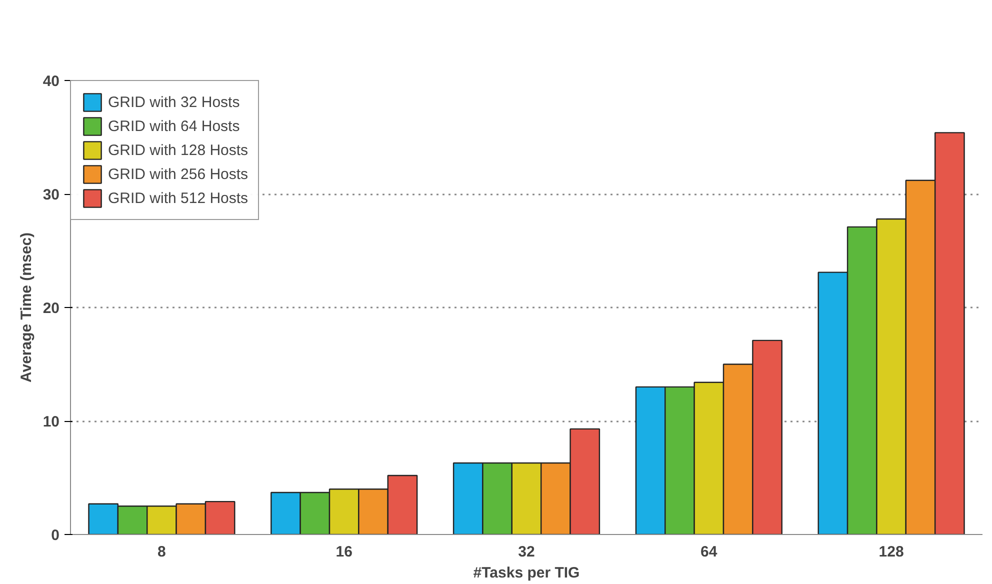 The height and width of the screenshot is (584, 992). I want to click on legend-label: GRID with 32 Hosts, so click(174, 102).